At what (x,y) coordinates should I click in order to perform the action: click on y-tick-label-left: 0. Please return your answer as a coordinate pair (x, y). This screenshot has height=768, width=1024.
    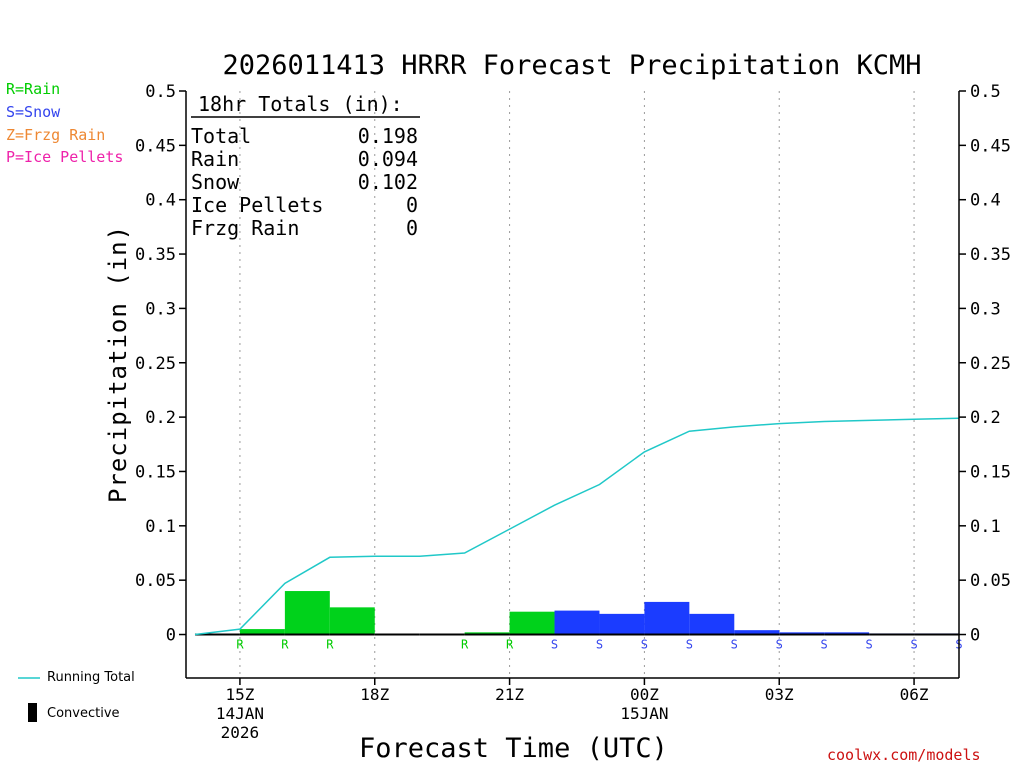
    Looking at the image, I should click on (171, 636).